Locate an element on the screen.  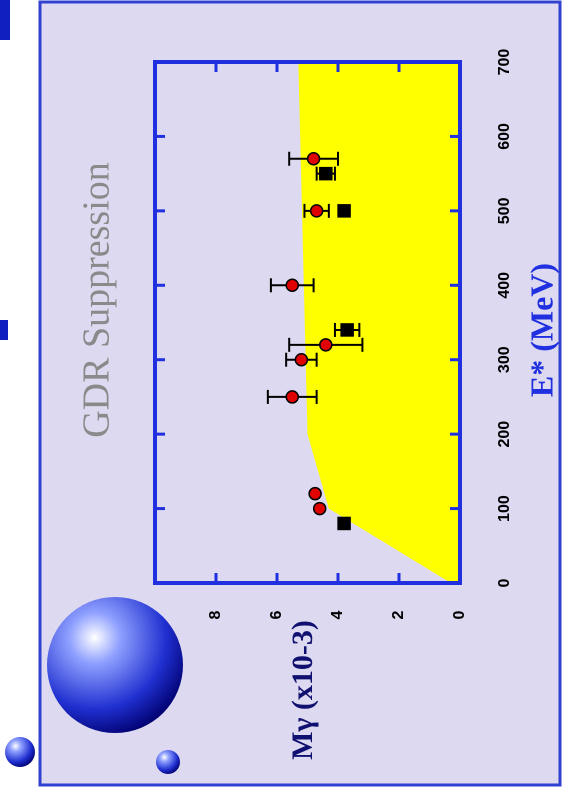
y-tick-label: 6 is located at coordinates (276, 614).